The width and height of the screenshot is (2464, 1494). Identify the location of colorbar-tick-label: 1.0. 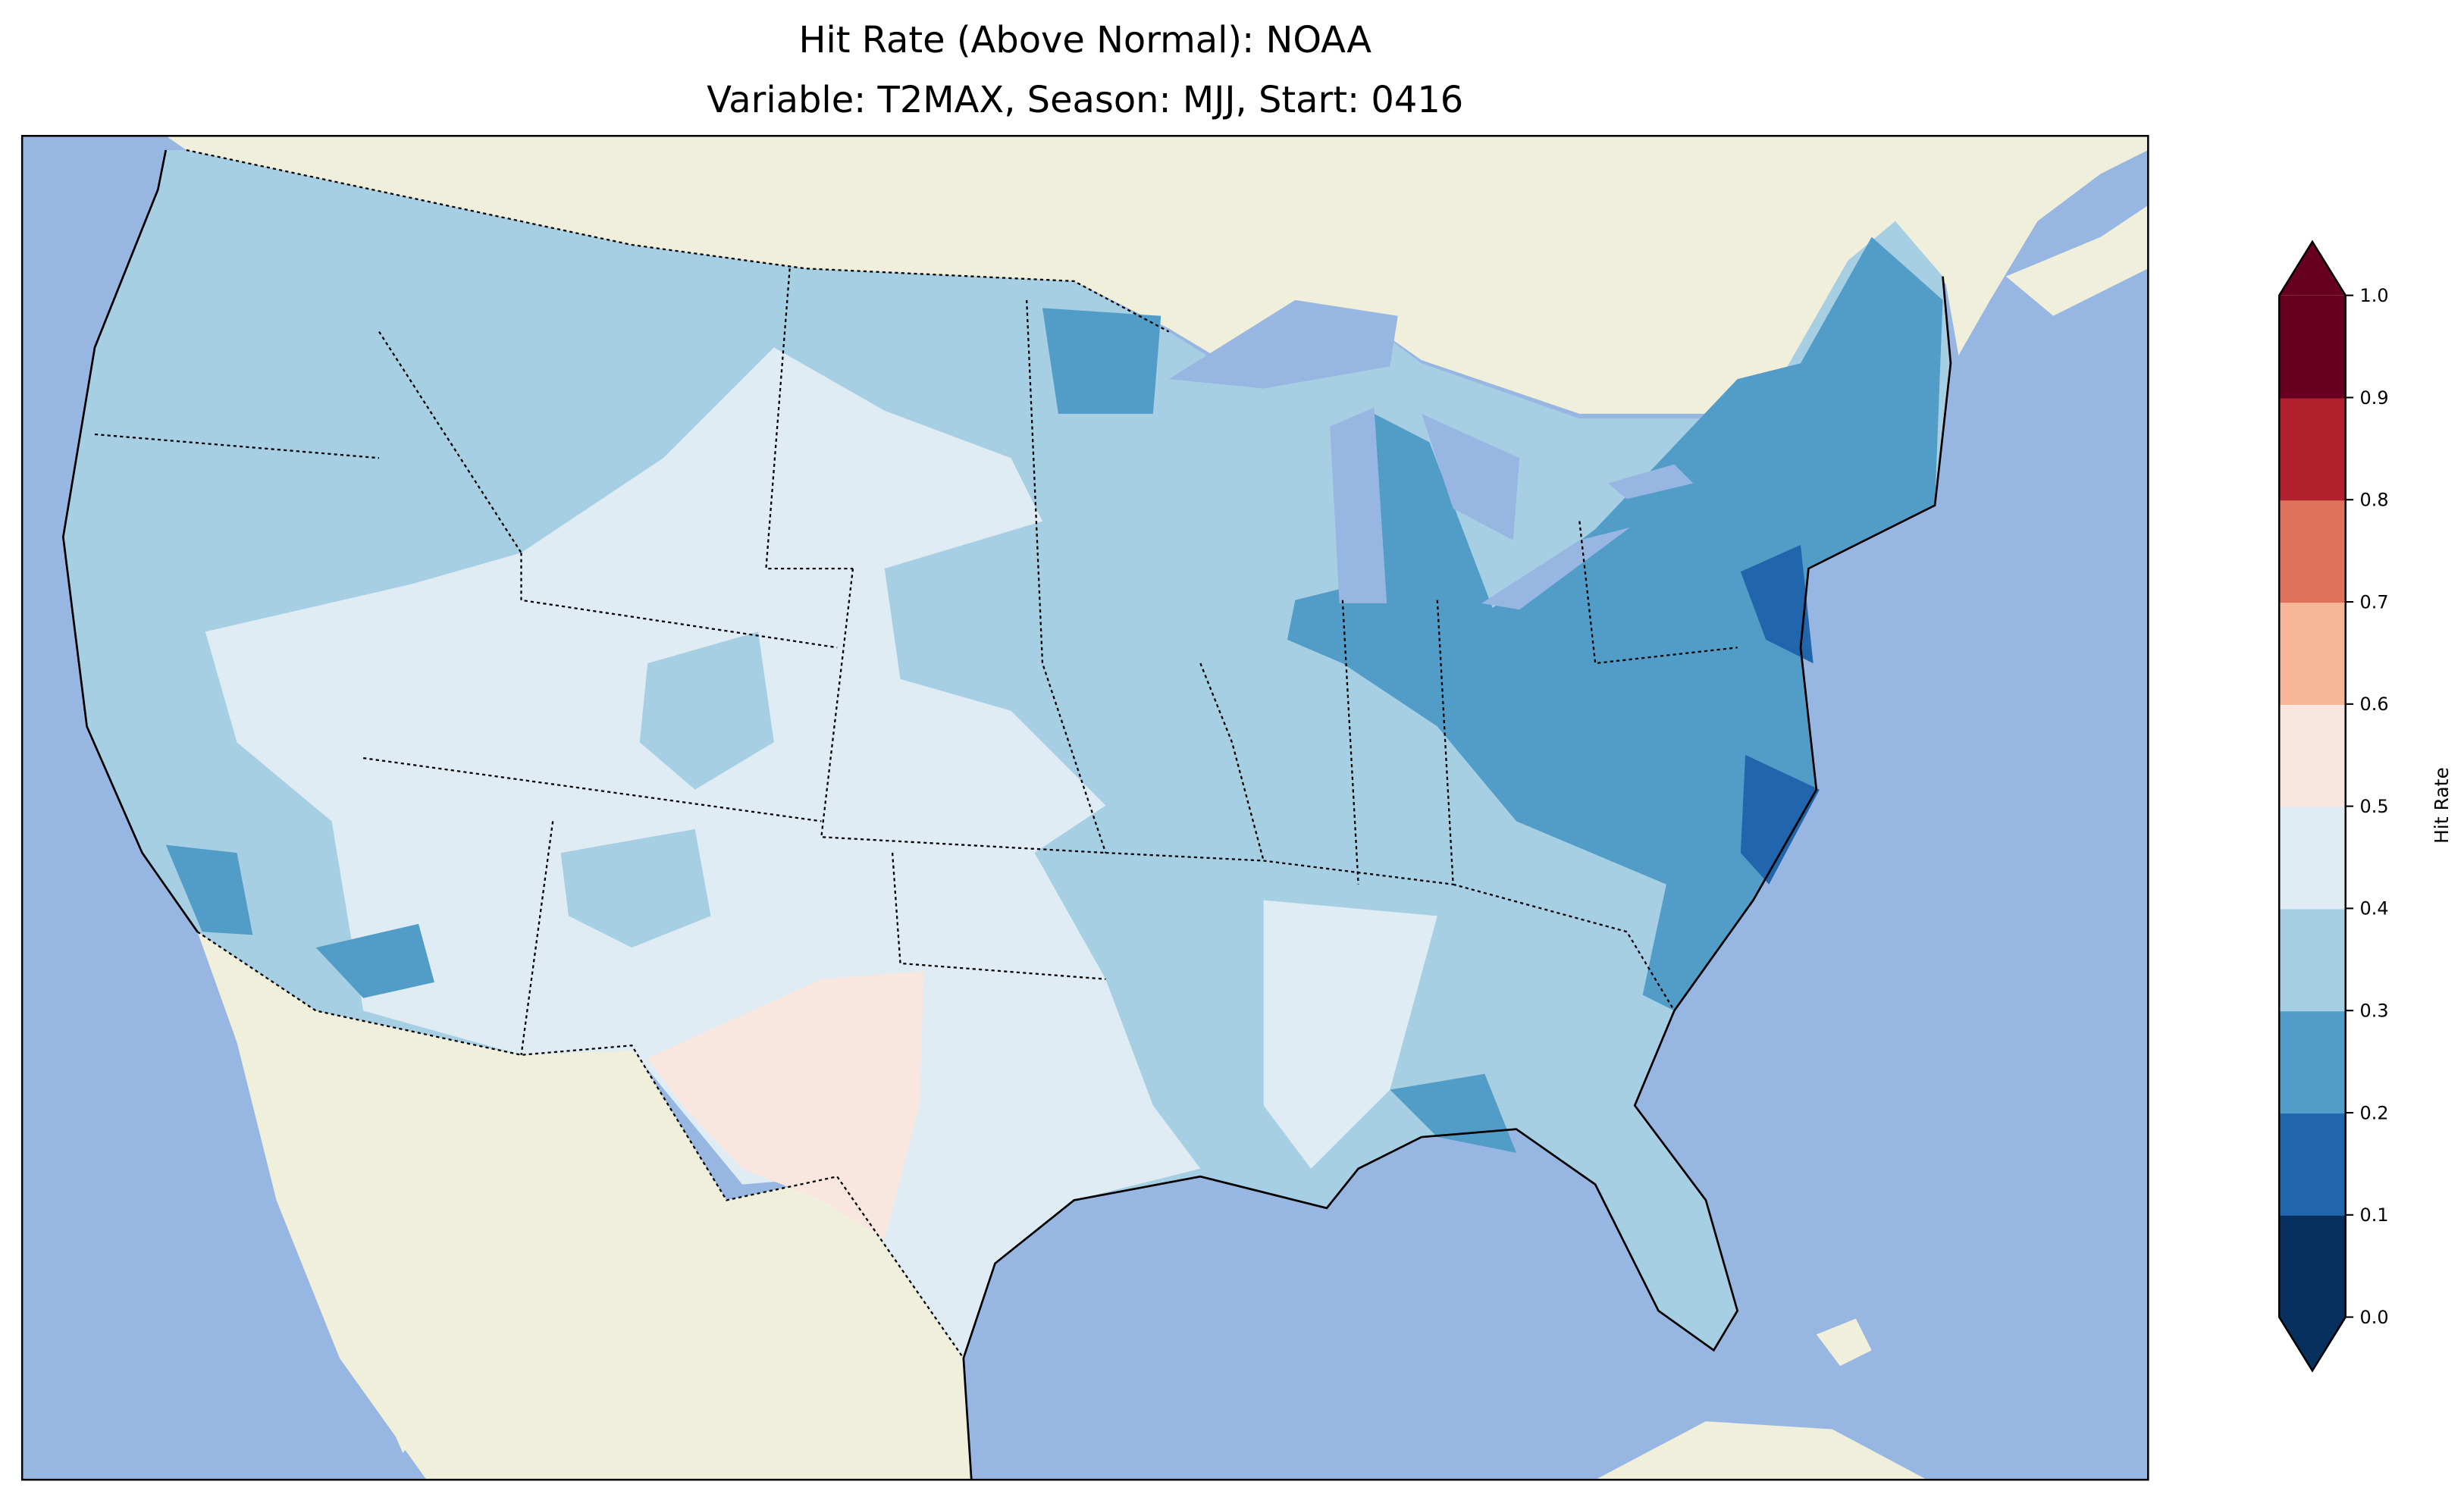
(2374, 295).